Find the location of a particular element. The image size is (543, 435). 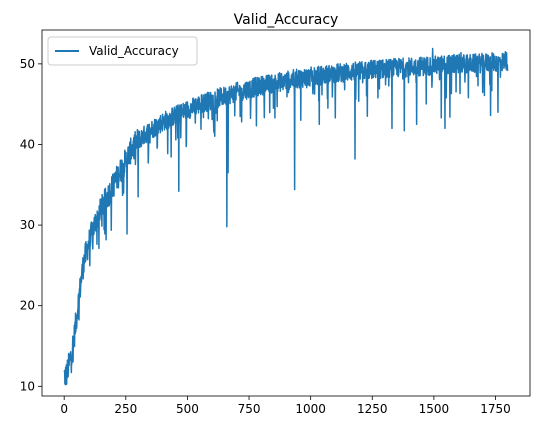

x-tick-label: 250 is located at coordinates (125, 409).